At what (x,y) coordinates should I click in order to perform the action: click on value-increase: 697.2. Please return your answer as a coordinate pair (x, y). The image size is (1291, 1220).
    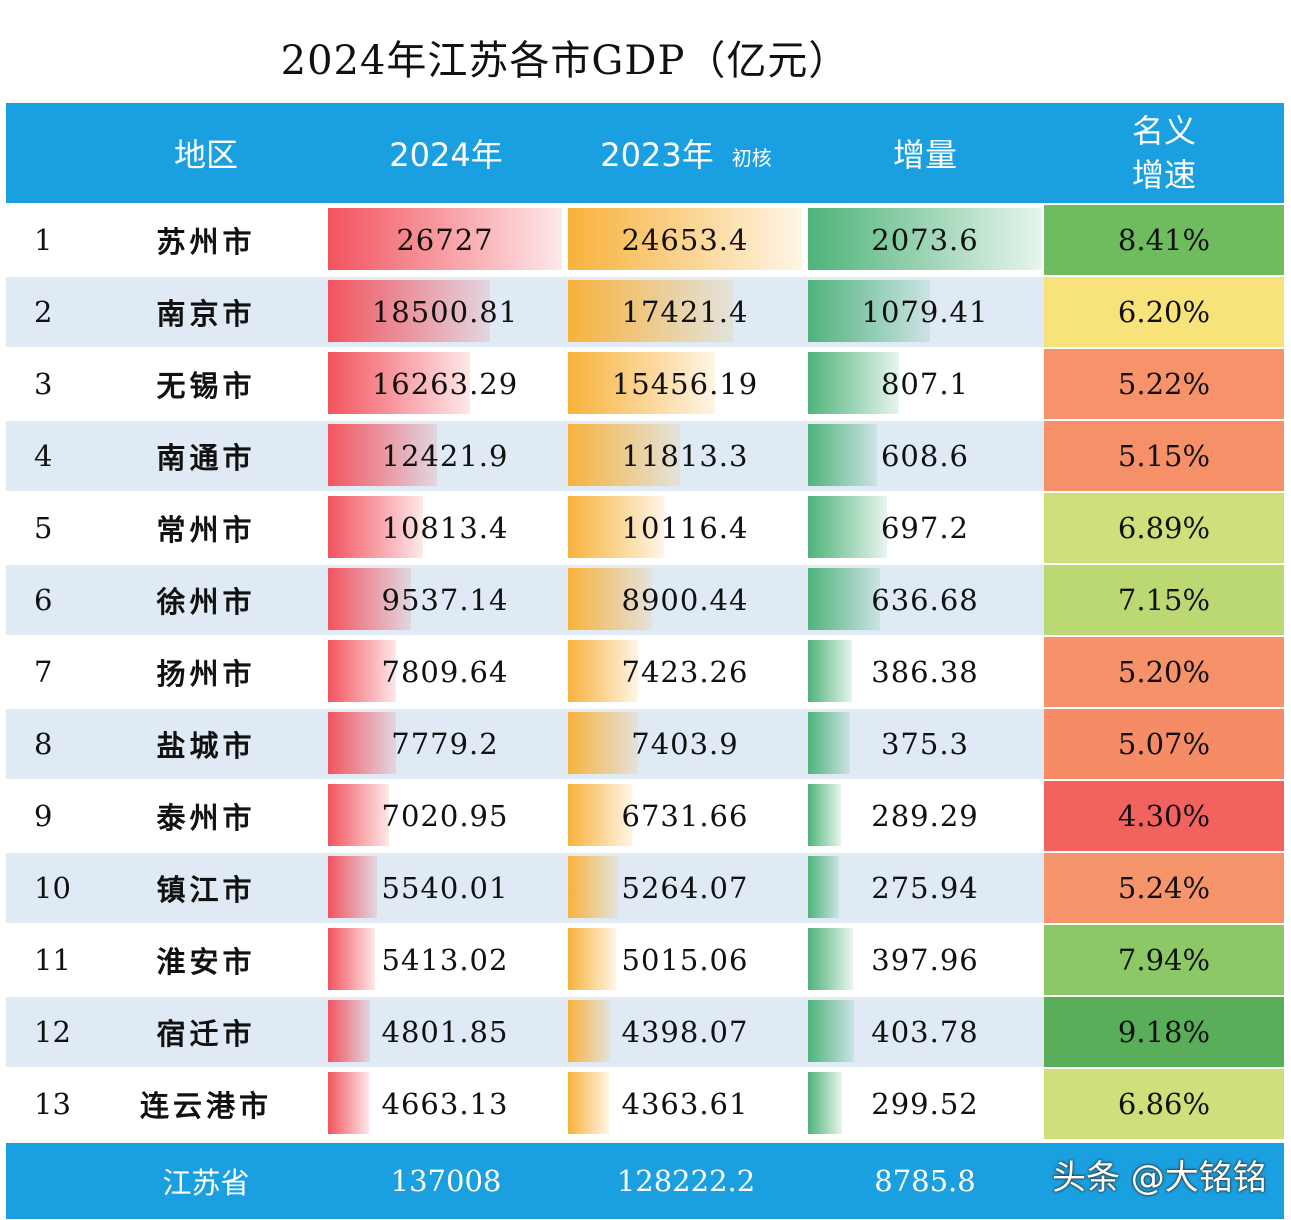
    Looking at the image, I should click on (925, 528).